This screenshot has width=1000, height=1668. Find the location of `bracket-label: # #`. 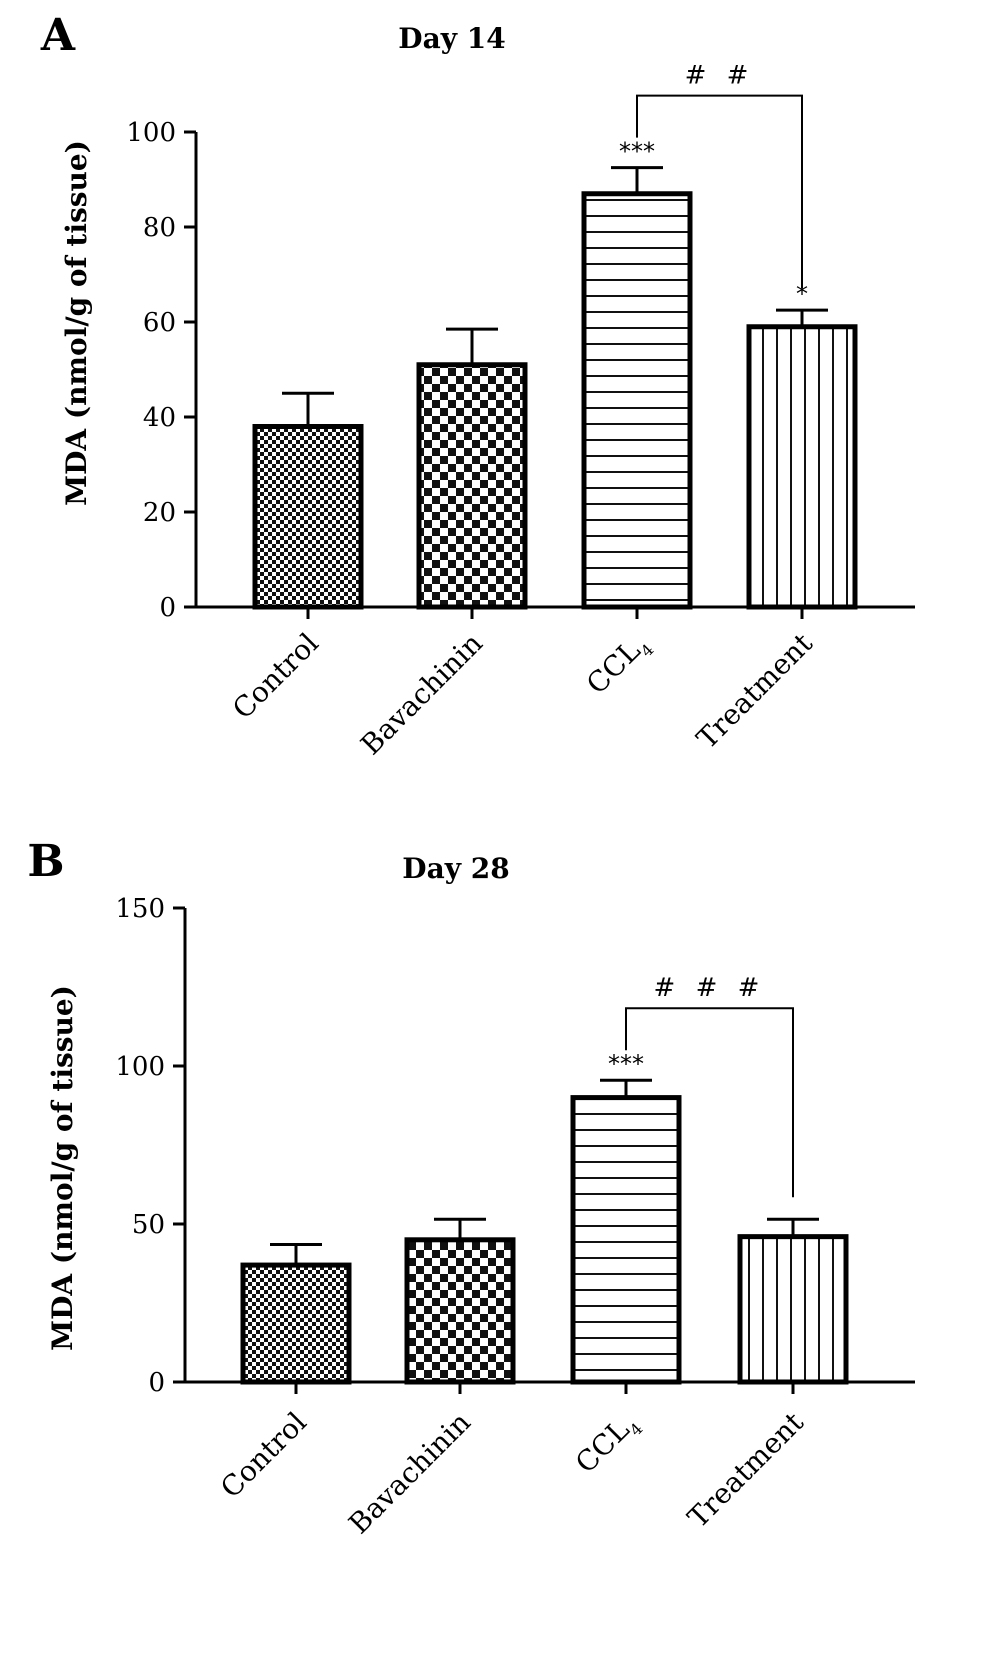

bracket-label: # # is located at coordinates (720, 76).